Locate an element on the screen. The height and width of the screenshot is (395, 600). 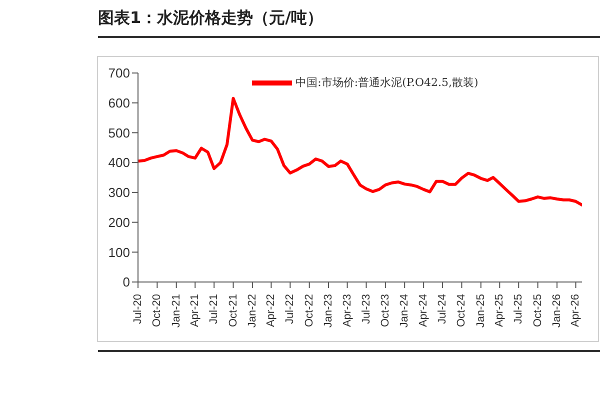
y-tick-label: 600 is located at coordinates (119, 102).